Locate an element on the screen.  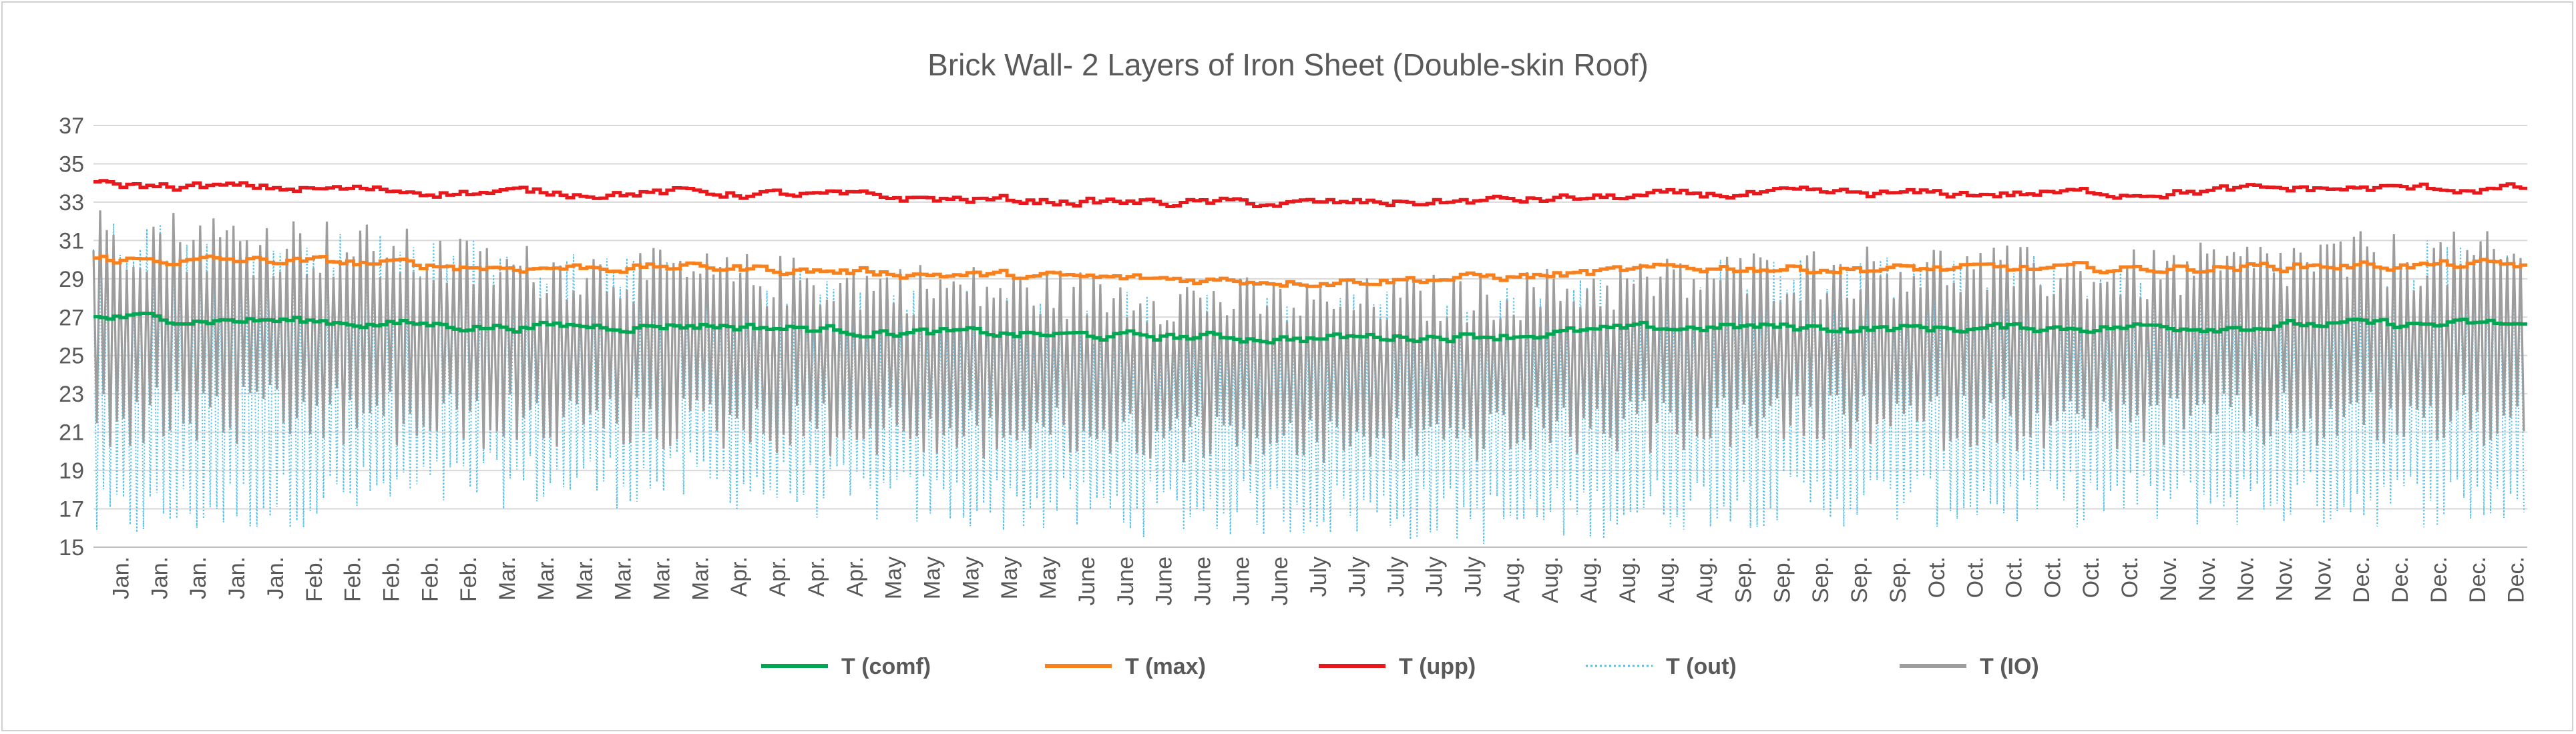
series-line-t-comf is located at coordinates (1310, 328).